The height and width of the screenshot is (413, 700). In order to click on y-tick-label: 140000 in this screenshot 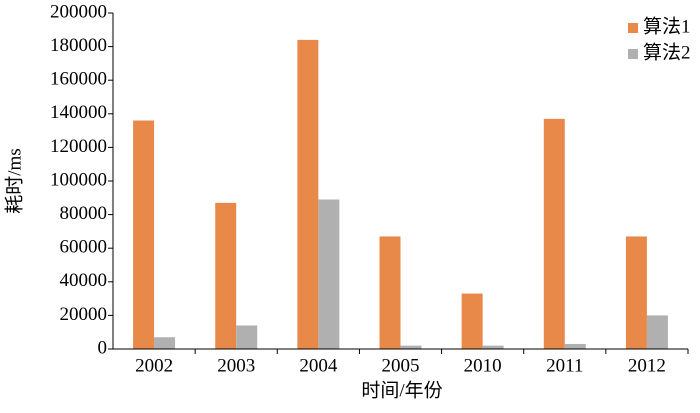, I will do `click(78, 112)`.